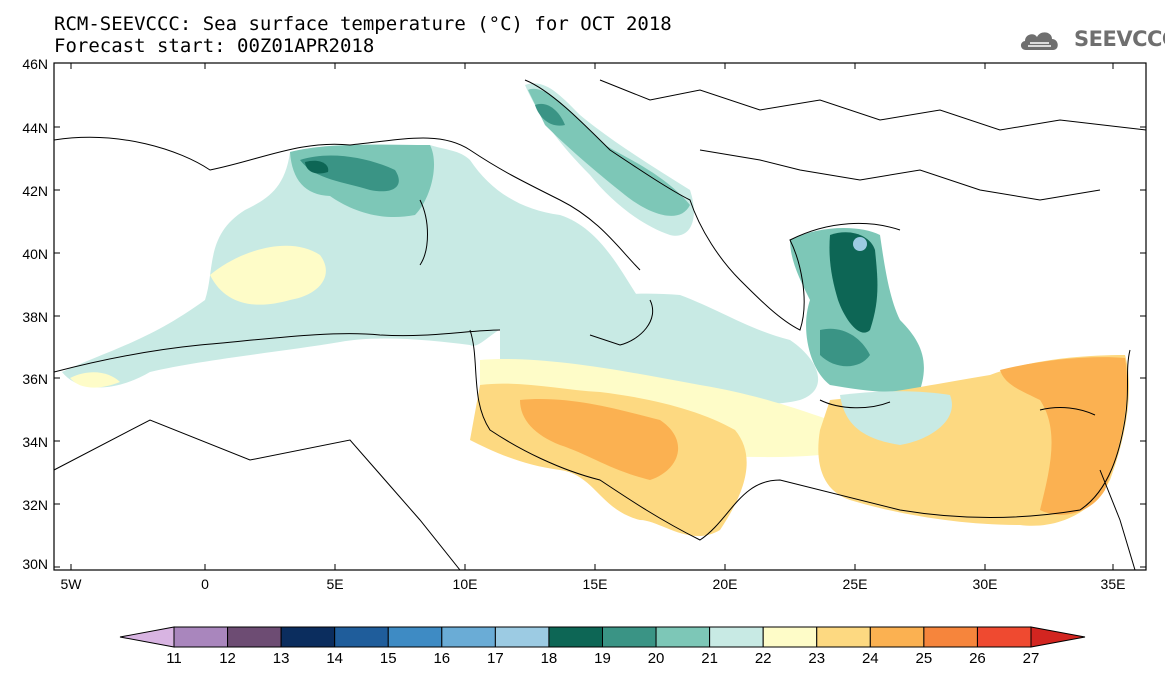 This screenshot has width=1165, height=682. I want to click on cloud-icon, so click(1039, 41).